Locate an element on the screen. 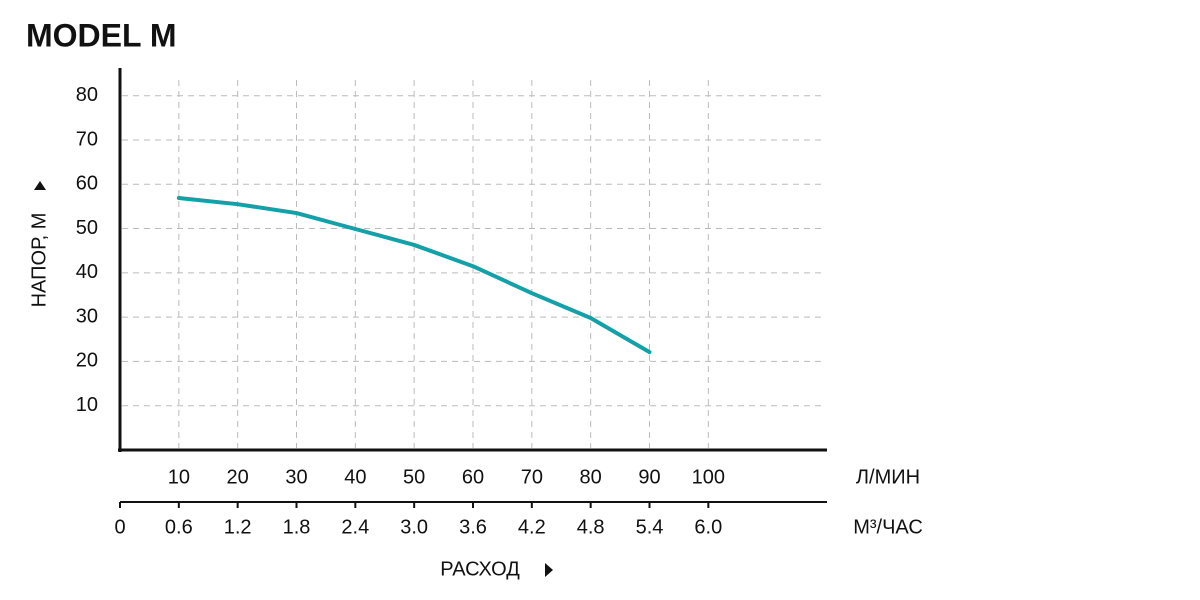 The image size is (1200, 600). y-tick-label: 50 is located at coordinates (87, 228).